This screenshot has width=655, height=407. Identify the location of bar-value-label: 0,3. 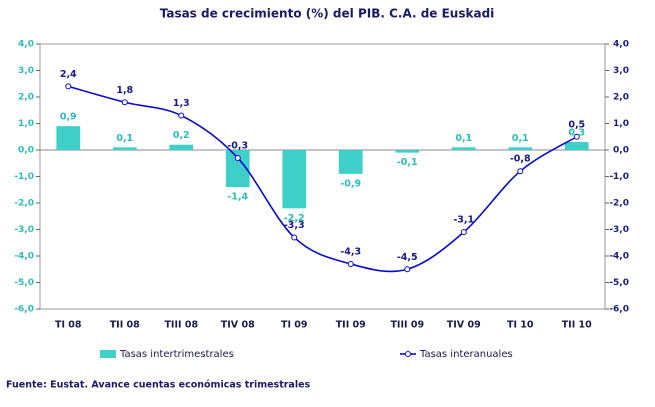
(576, 133).